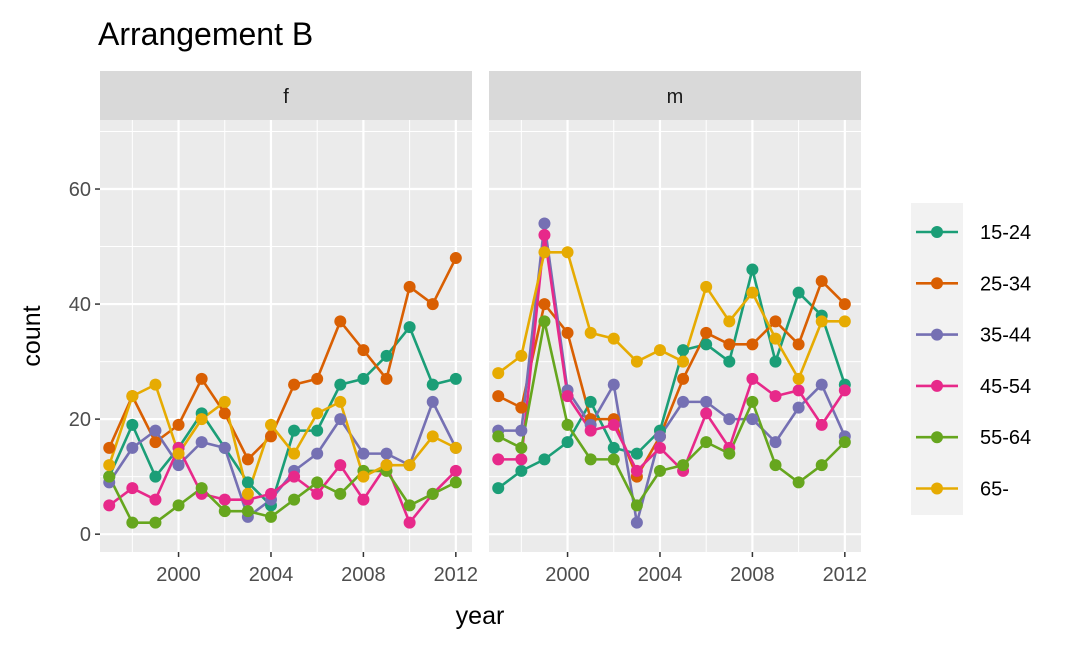 This screenshot has height=648, width=1080. What do you see at coordinates (85, 535) in the screenshot?
I see `y-tick-label: 0` at bounding box center [85, 535].